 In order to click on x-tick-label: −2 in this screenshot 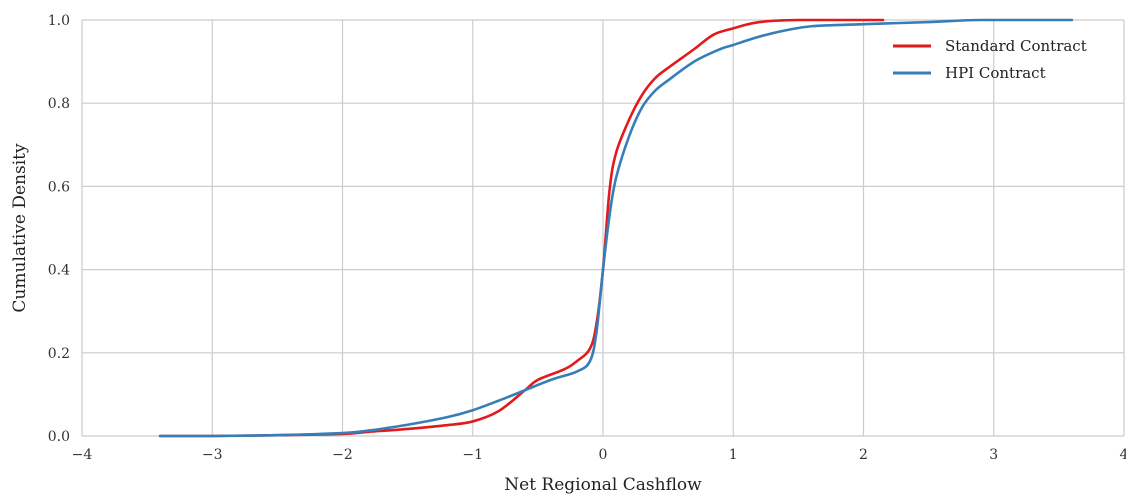, I will do `click(342, 455)`.